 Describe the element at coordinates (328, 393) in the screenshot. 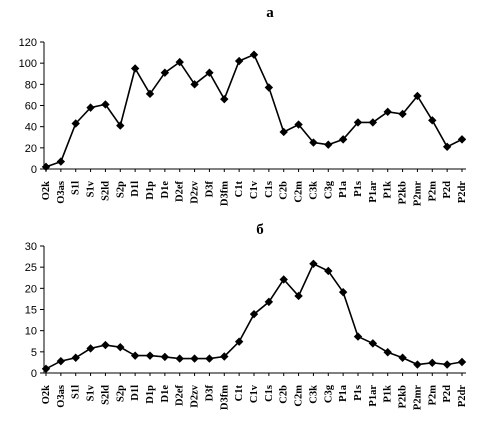

I see `x-tick-label: C3g` at that location.